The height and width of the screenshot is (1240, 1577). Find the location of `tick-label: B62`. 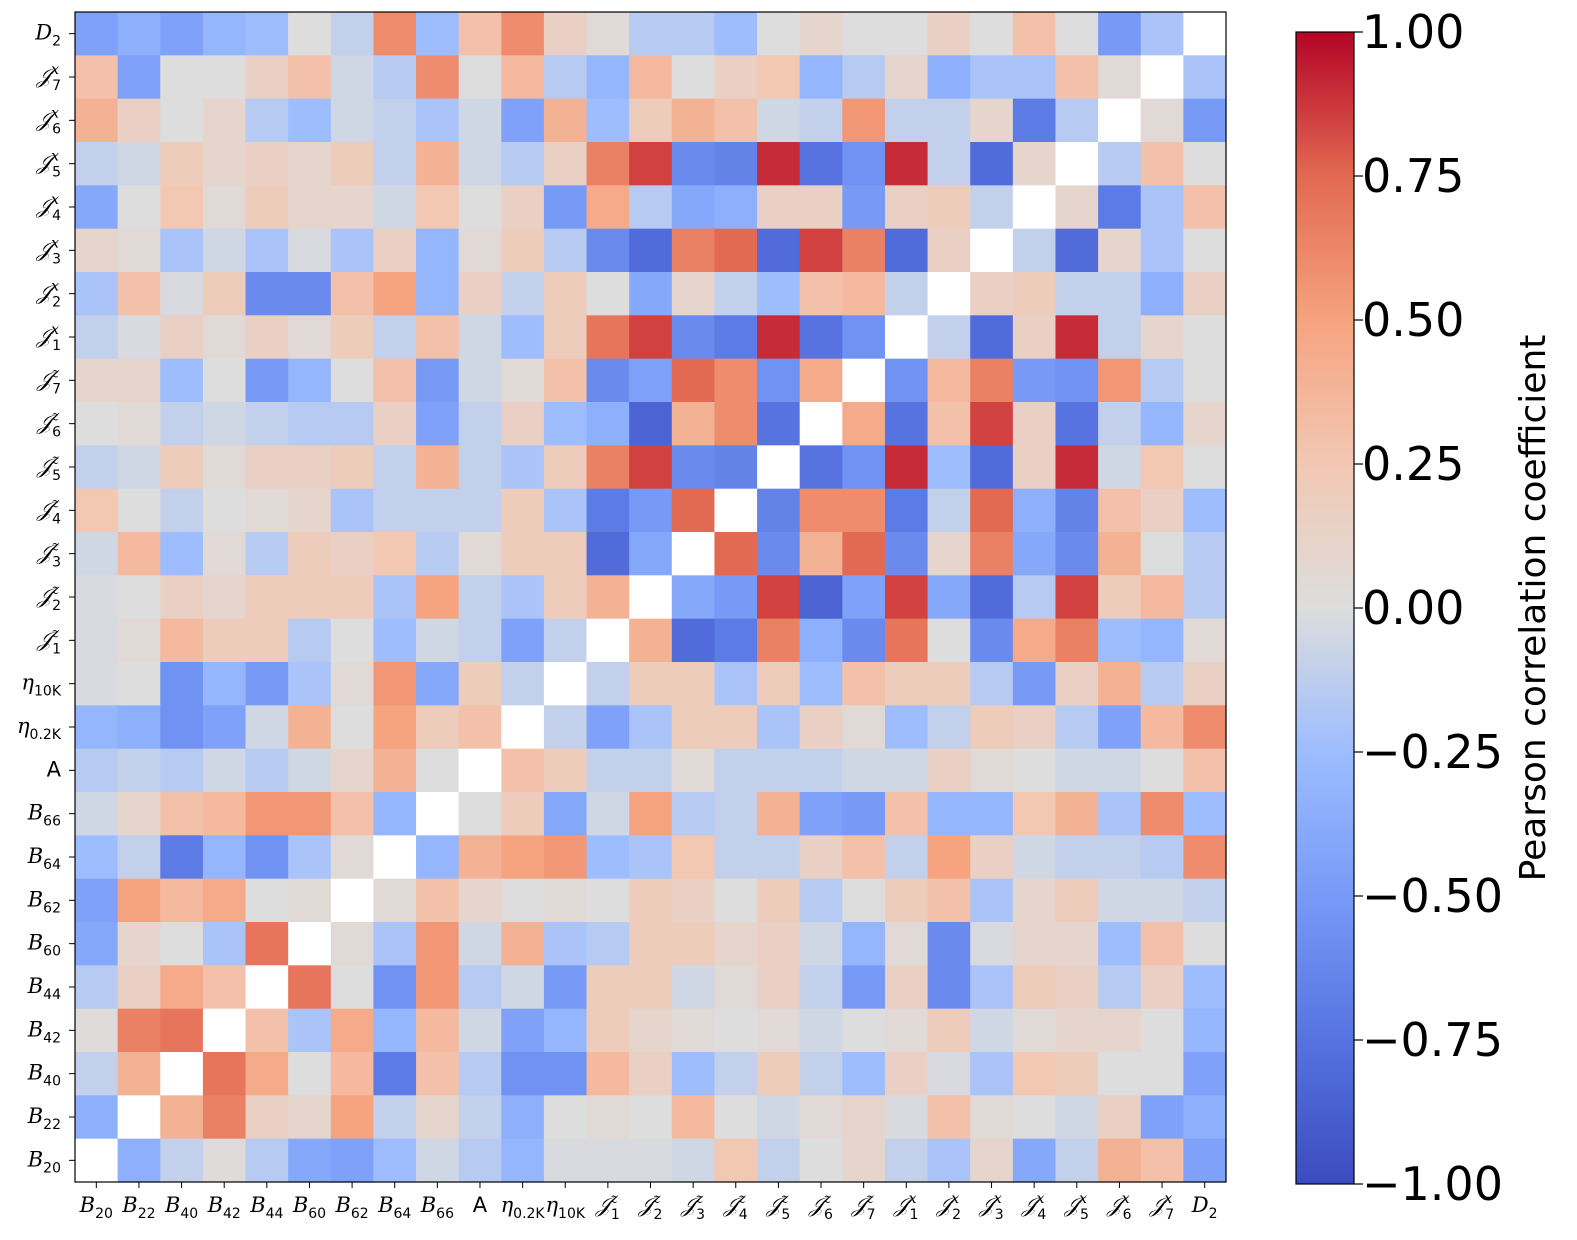

tick-label: B62 is located at coordinates (44, 901).